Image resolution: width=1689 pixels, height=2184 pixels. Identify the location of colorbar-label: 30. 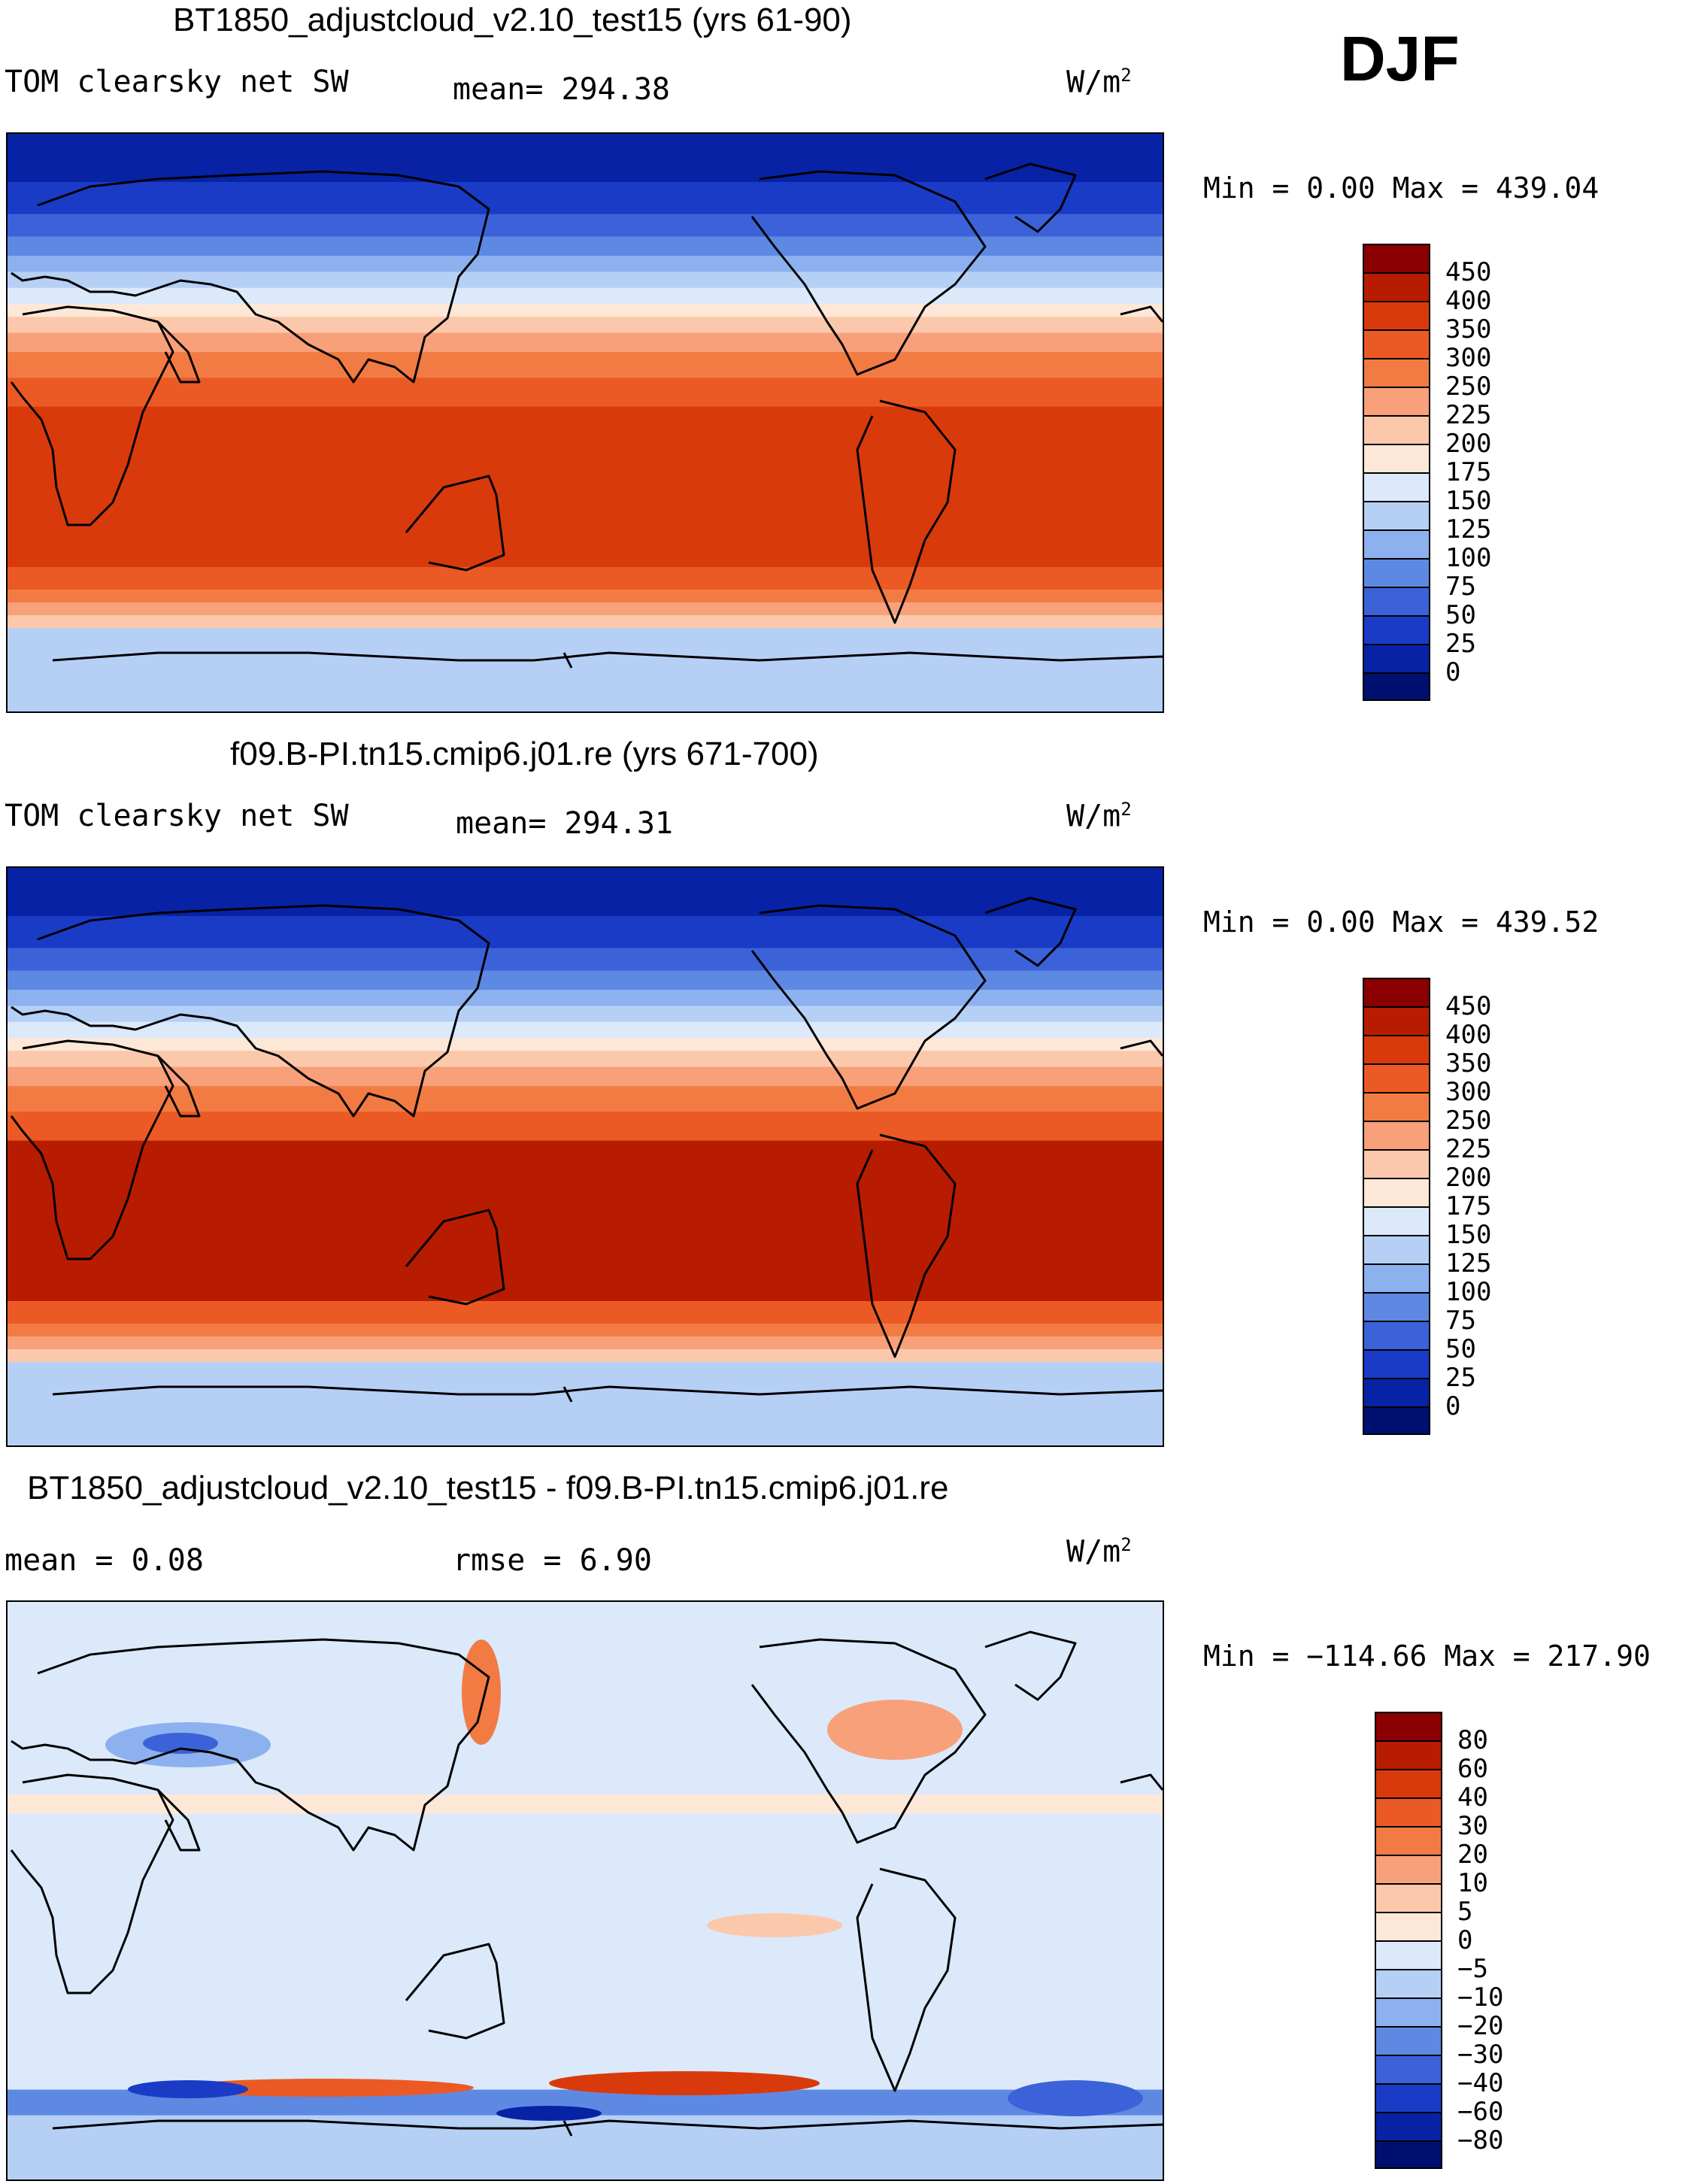
(1472, 1826).